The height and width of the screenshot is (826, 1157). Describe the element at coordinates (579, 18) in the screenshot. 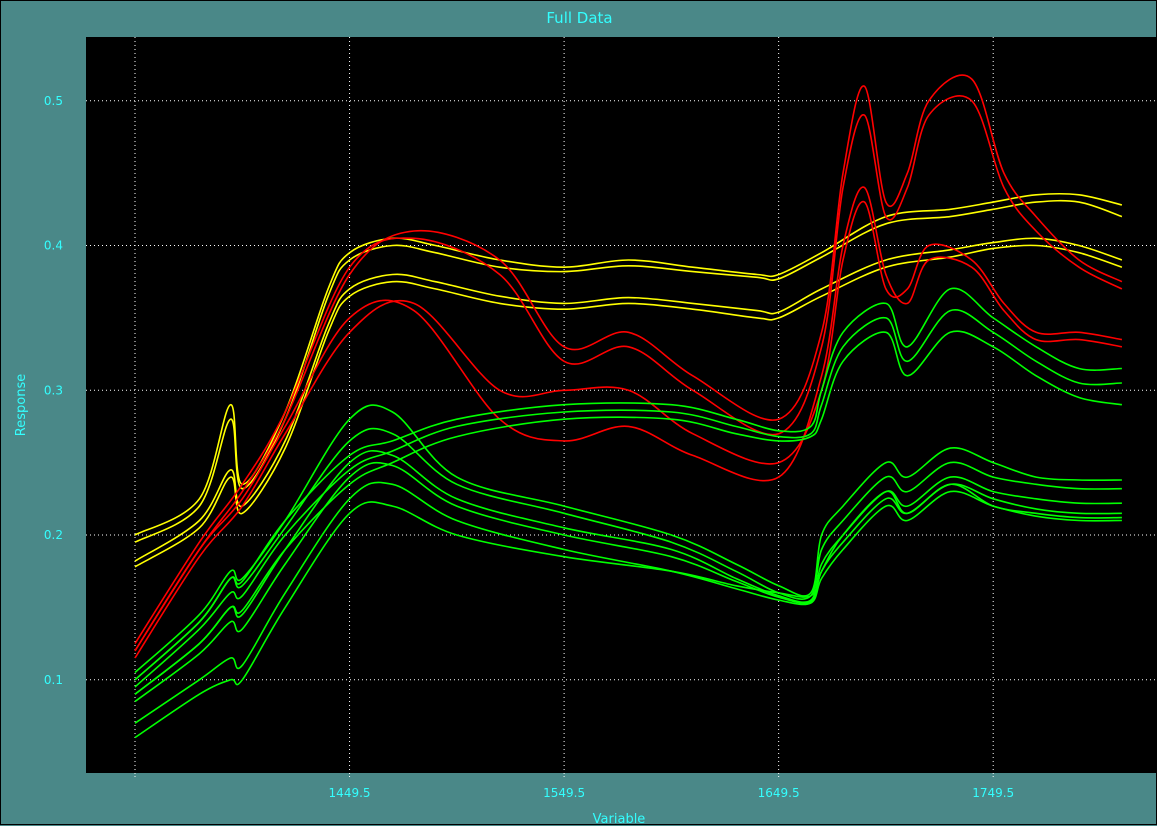

I see `chart-title: Full Data` at that location.